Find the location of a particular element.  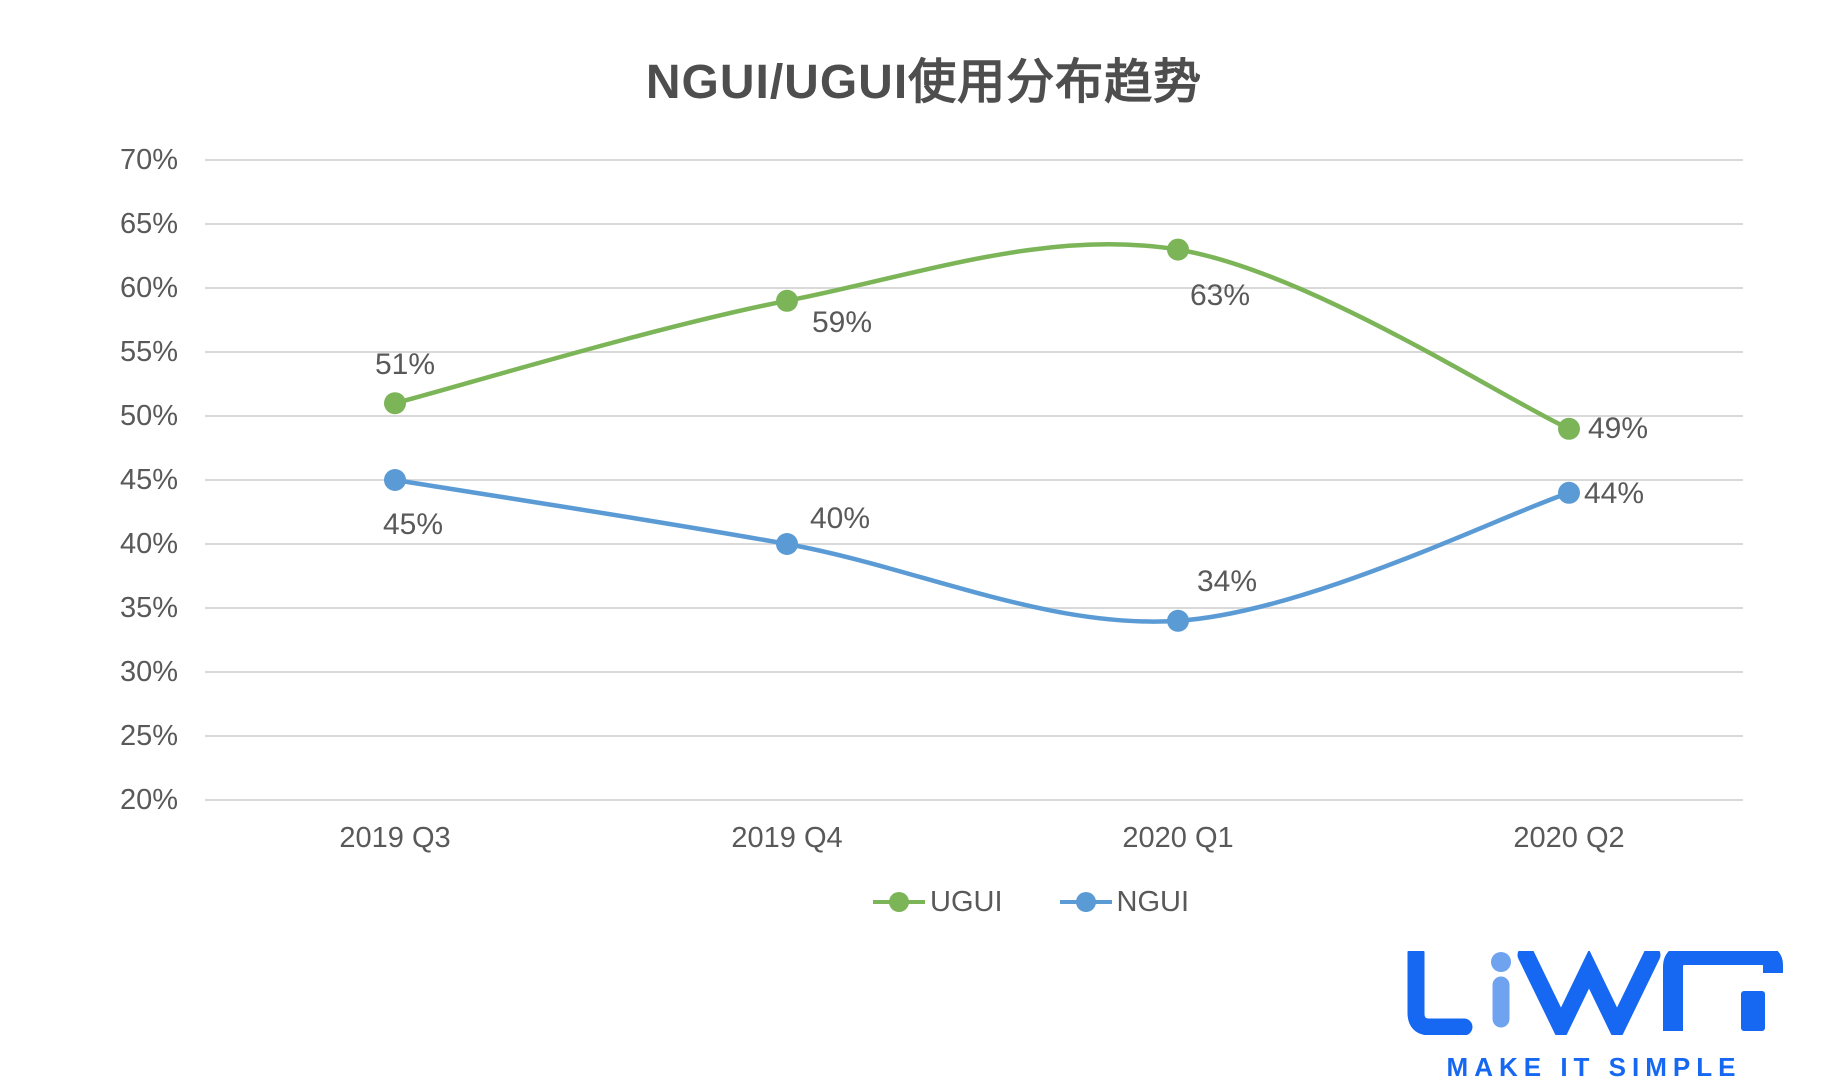

x-category-label: 2019 Q4 is located at coordinates (787, 838).